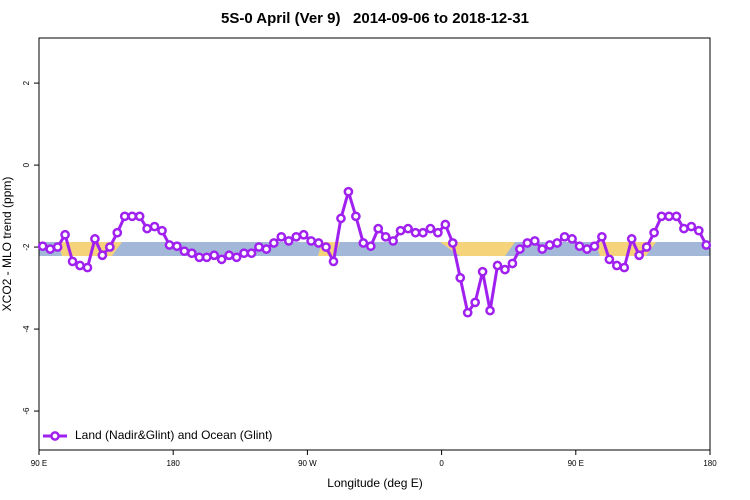  Describe the element at coordinates (55, 436) in the screenshot. I see `legend-marker` at that location.